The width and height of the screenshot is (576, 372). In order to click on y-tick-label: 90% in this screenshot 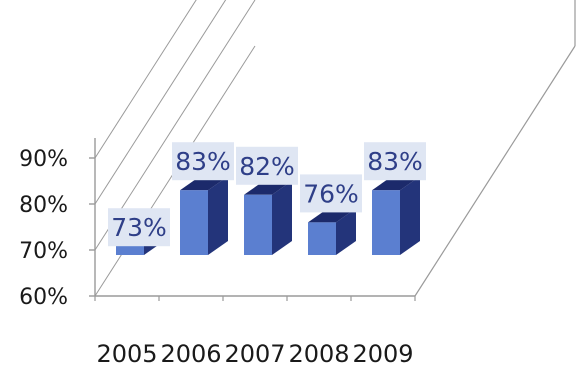, I will do `click(43, 159)`.